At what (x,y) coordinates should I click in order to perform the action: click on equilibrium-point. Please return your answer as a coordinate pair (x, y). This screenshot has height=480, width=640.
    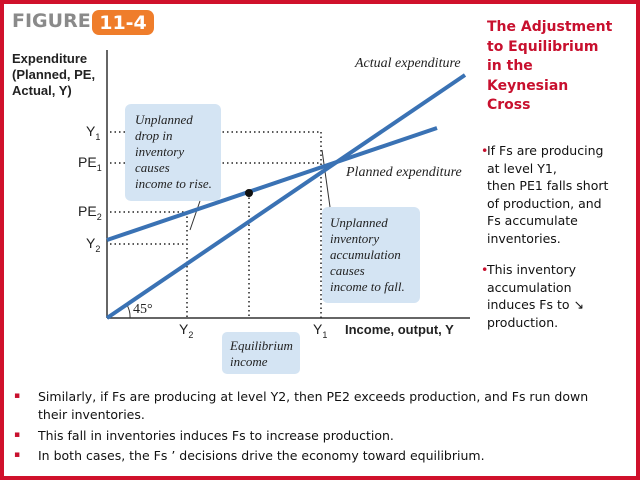
    Looking at the image, I should click on (249, 193).